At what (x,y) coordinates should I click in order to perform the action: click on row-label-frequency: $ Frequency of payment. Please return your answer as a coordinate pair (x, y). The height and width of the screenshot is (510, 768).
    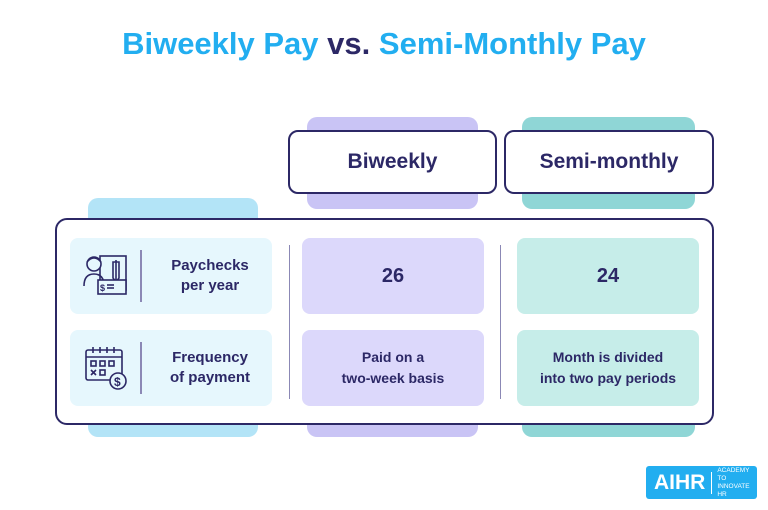
    Looking at the image, I should click on (171, 368).